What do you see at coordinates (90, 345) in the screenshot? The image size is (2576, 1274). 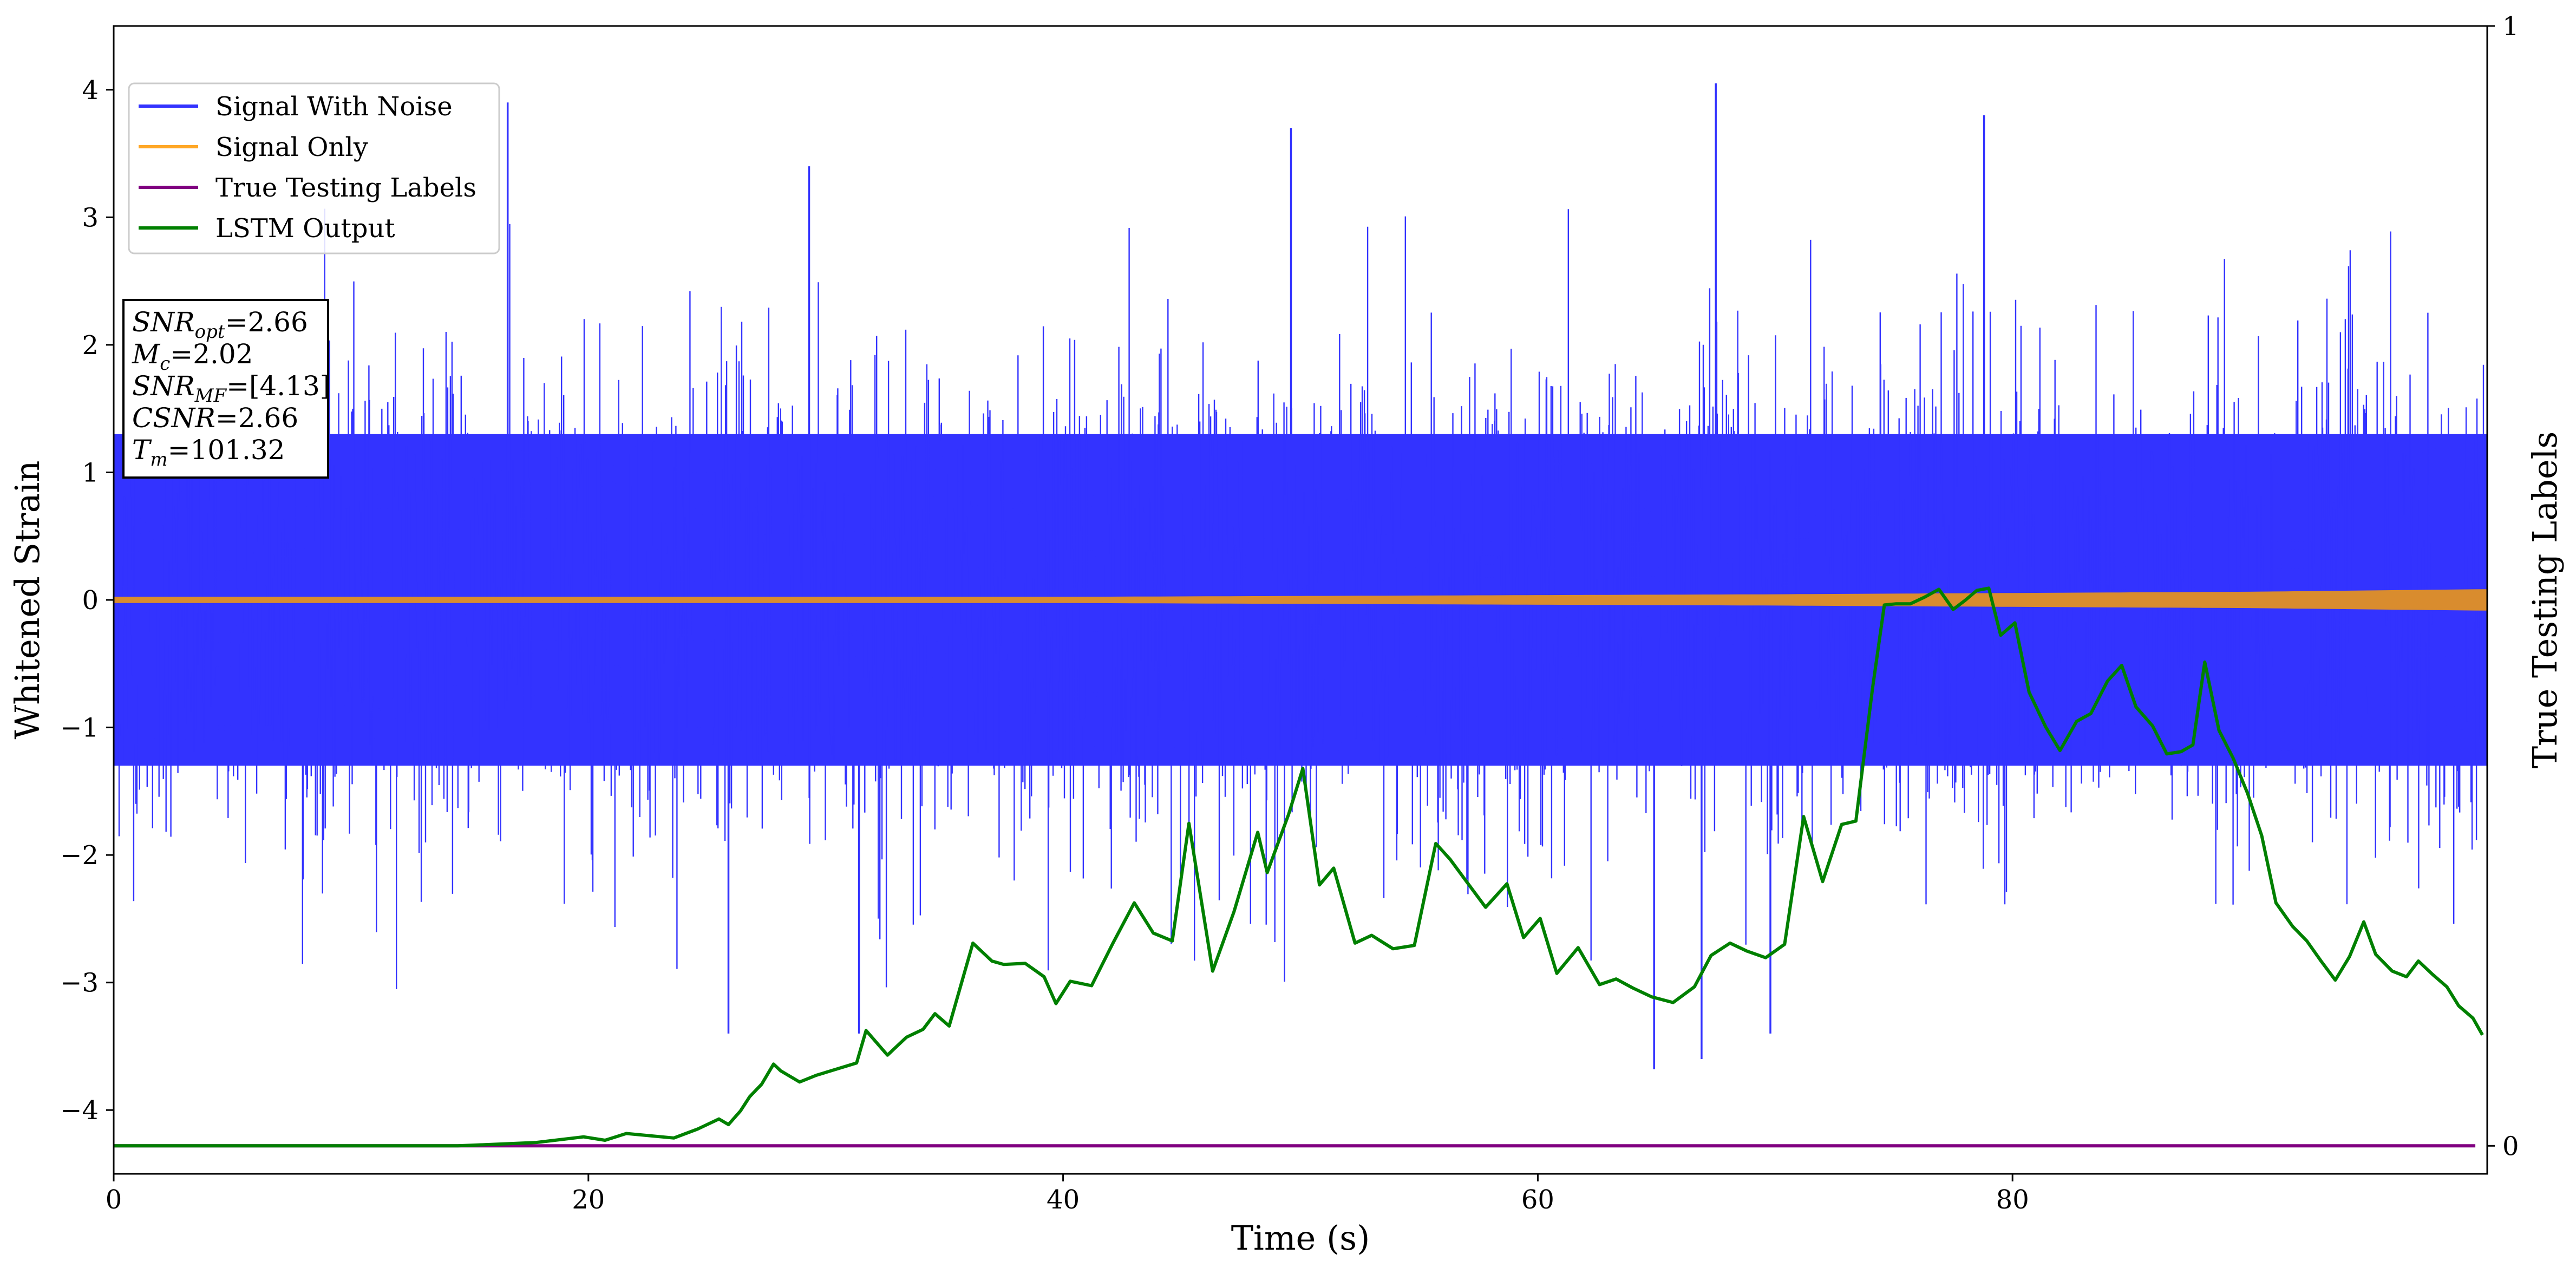 I see `y-tick-label: 2` at bounding box center [90, 345].